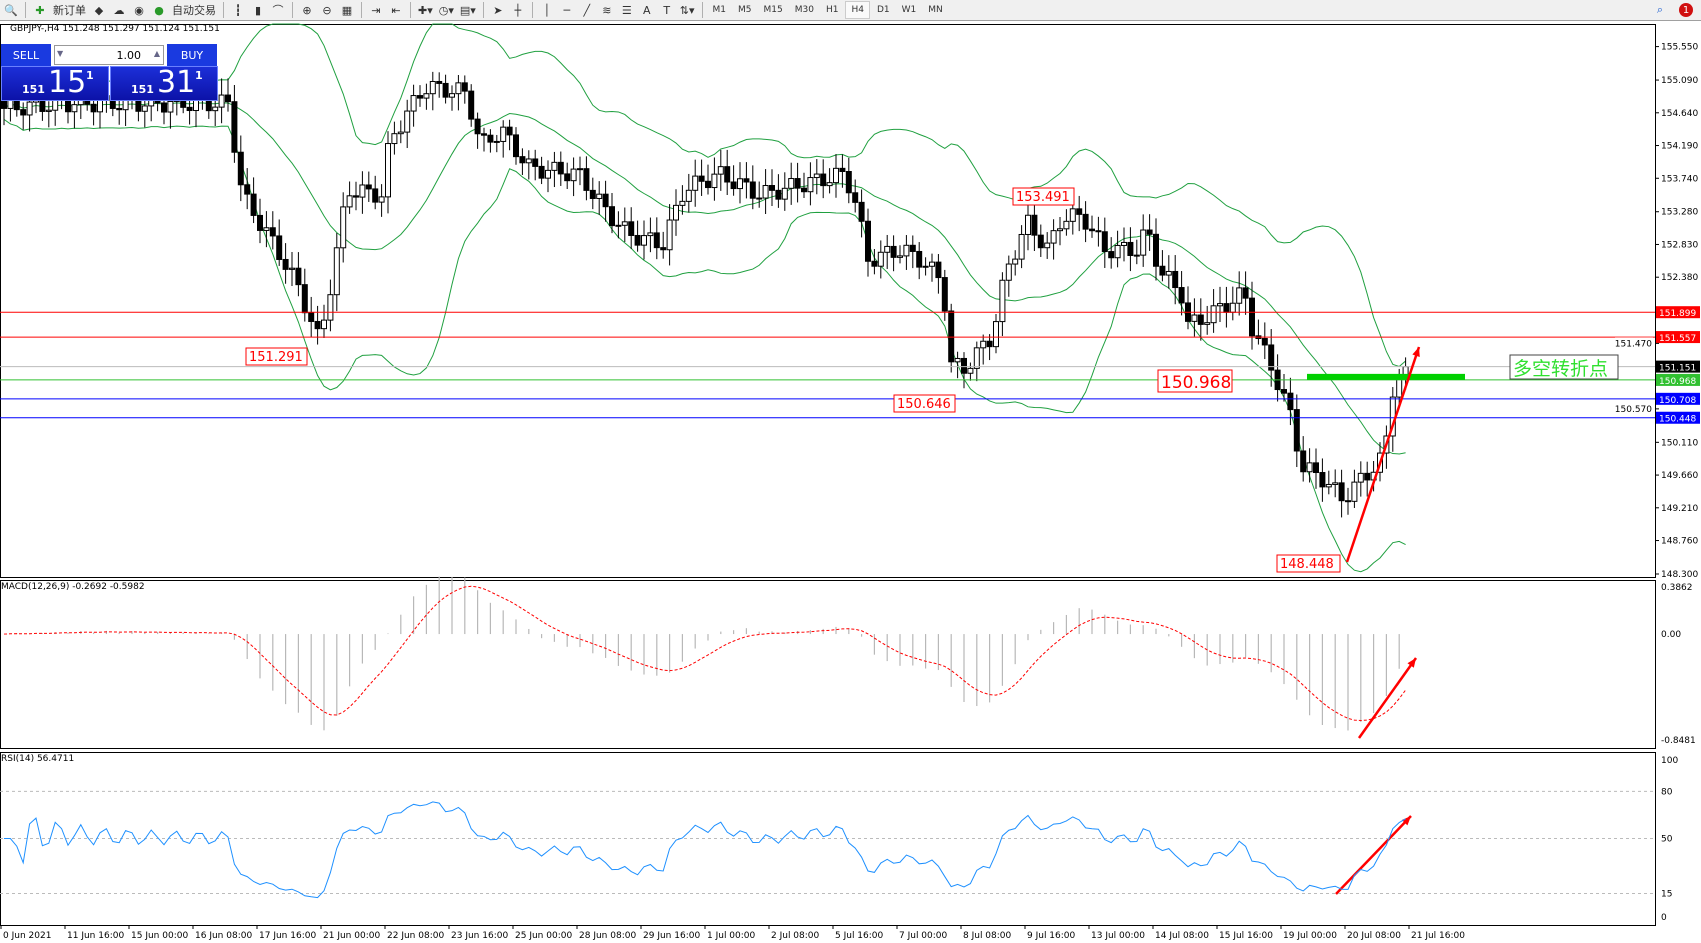 The height and width of the screenshot is (943, 1701). I want to click on autoscroll-icon: ⇤, so click(396, 10).